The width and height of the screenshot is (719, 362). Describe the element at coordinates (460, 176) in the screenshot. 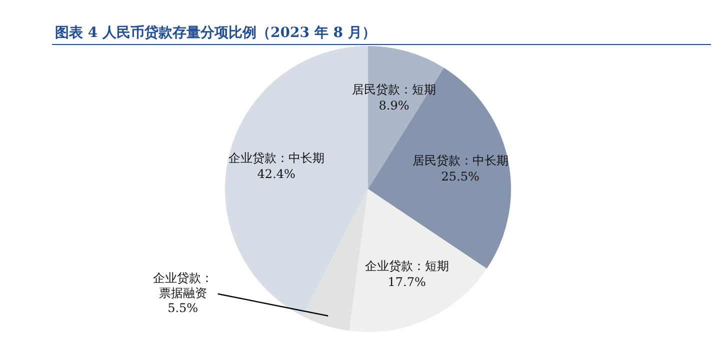

I see `data-label: 25.5%` at that location.